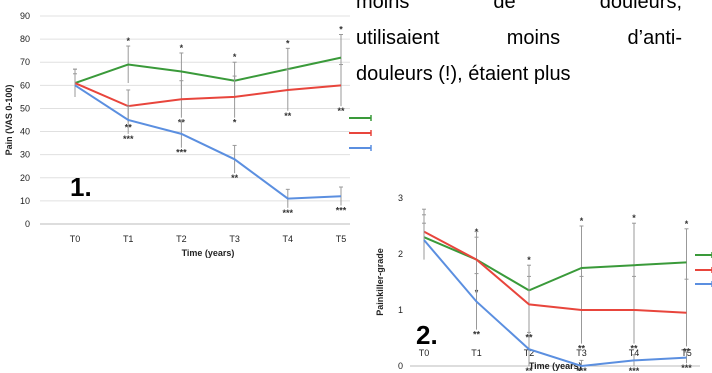 The height and width of the screenshot is (373, 712). Describe the element at coordinates (181, 239) in the screenshot. I see `x-tick-label: T2` at that location.